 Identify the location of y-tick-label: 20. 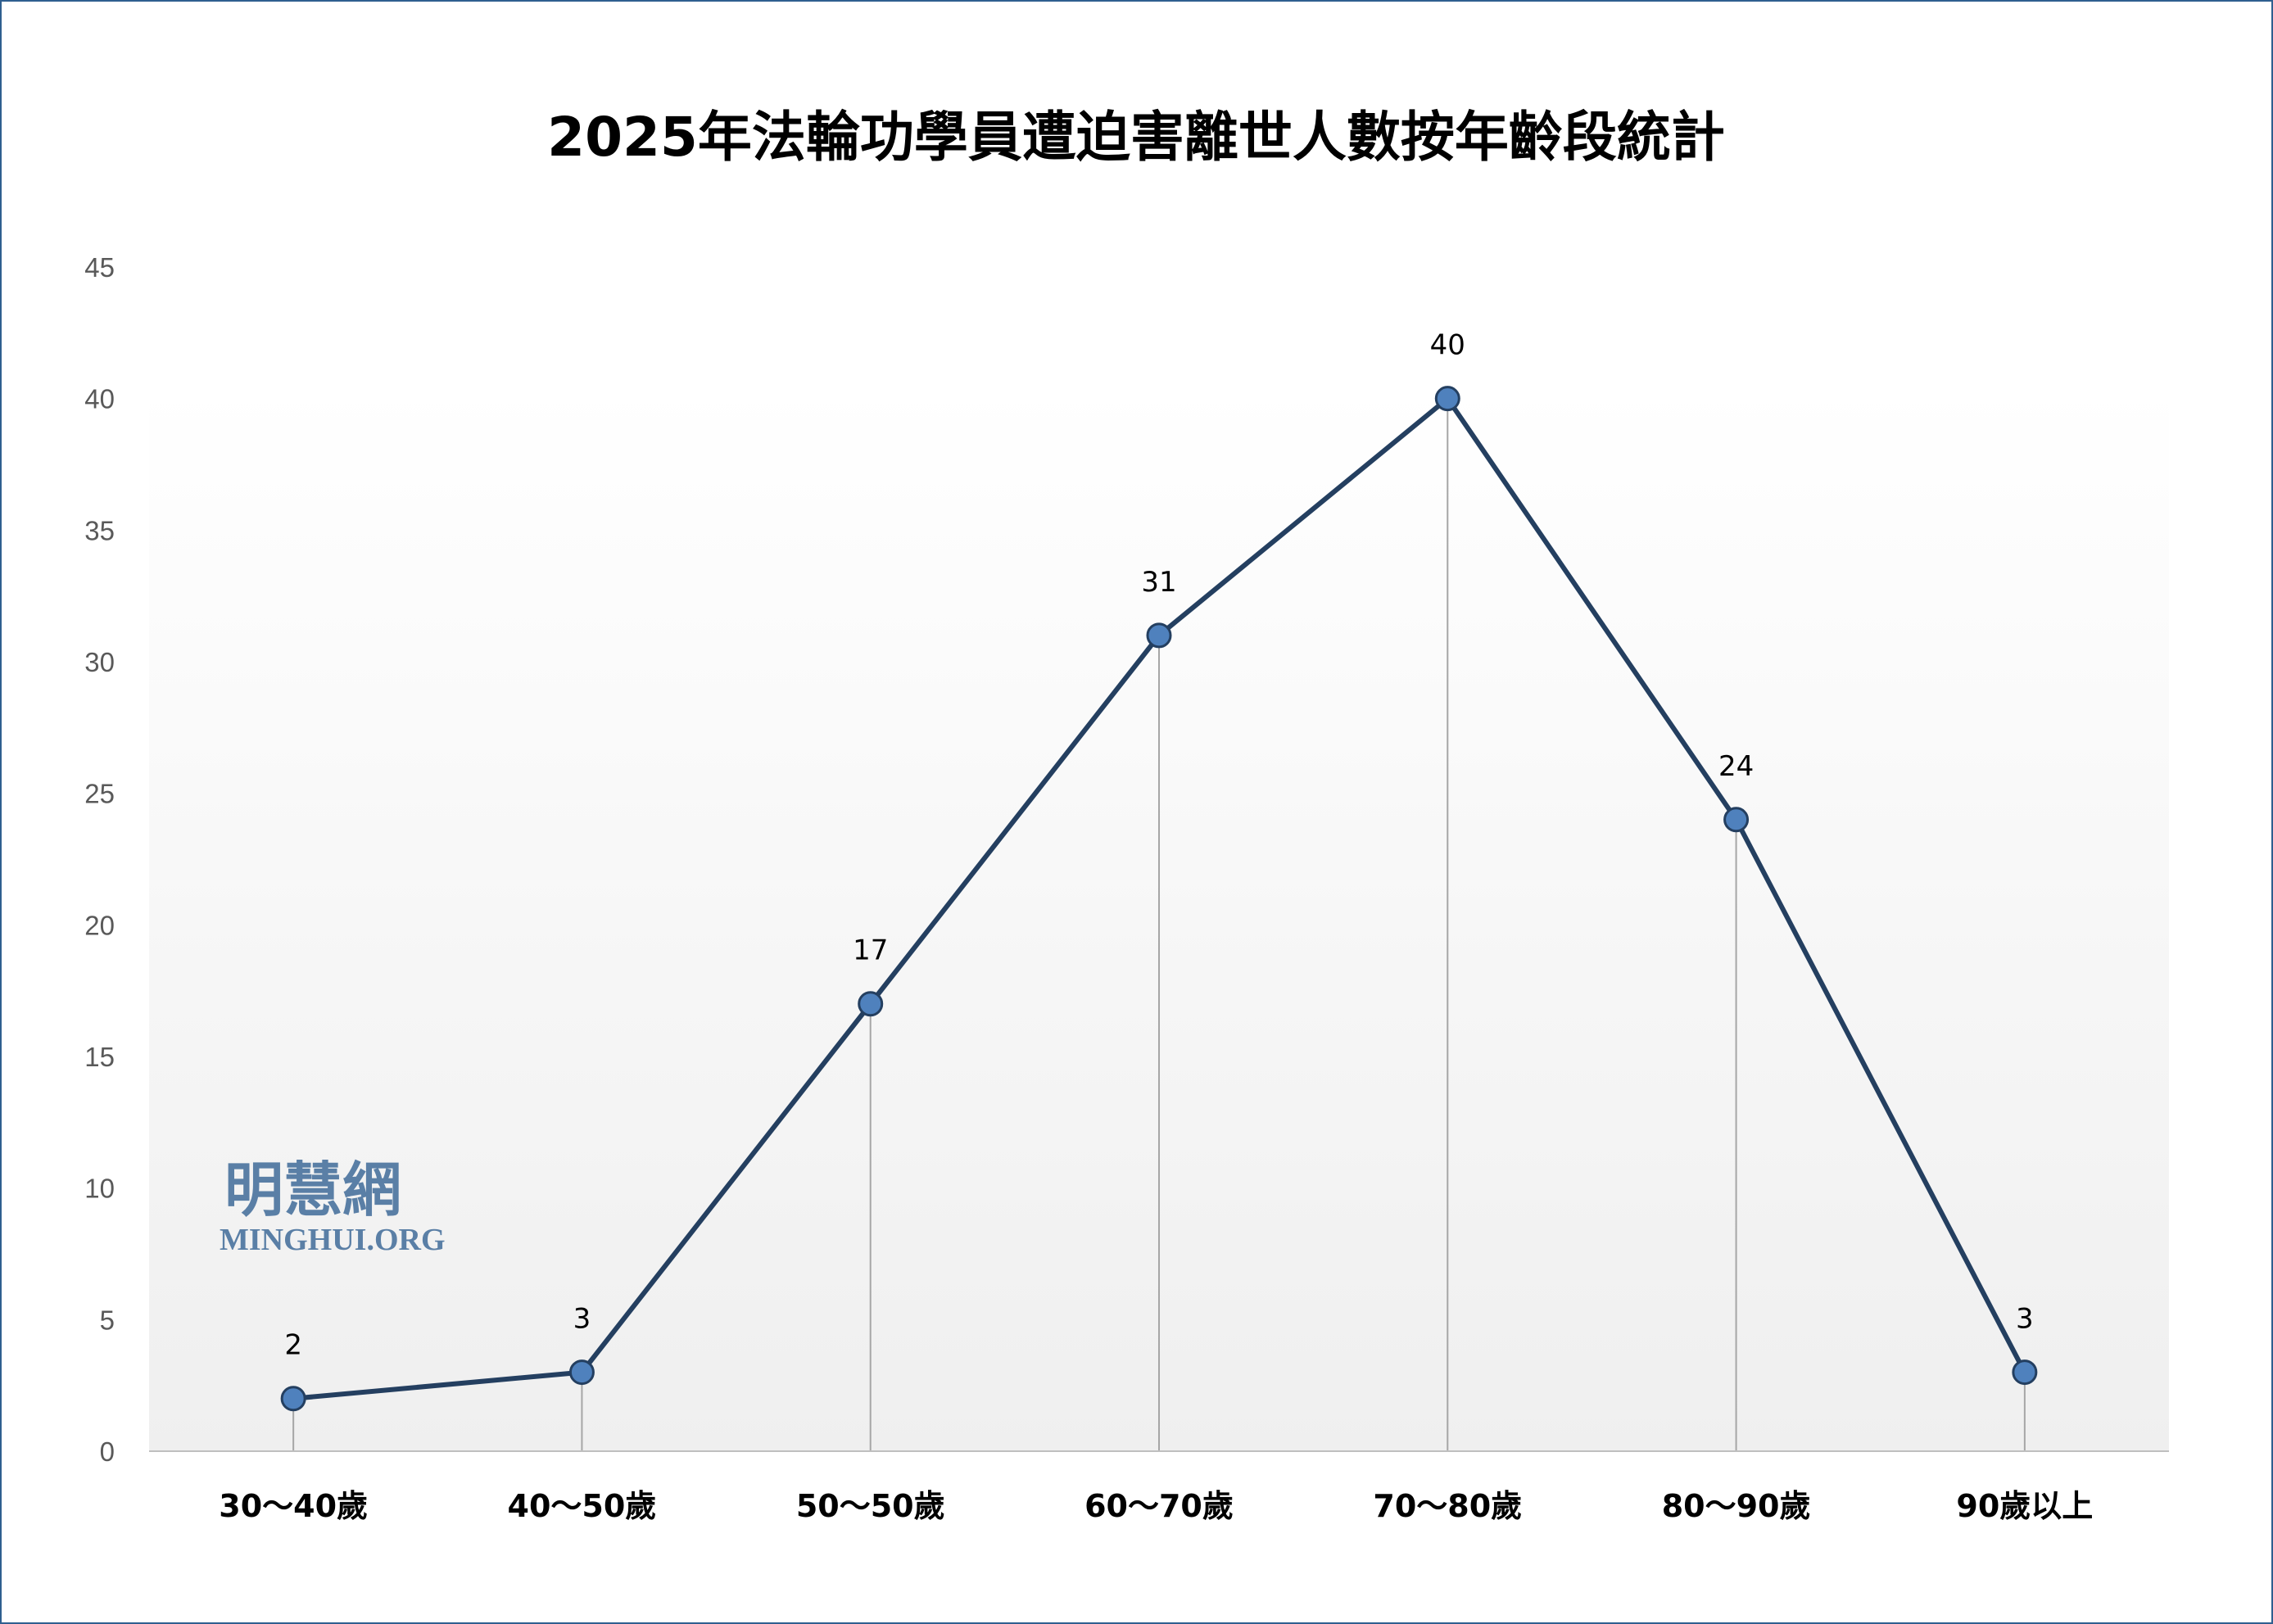
(99, 925).